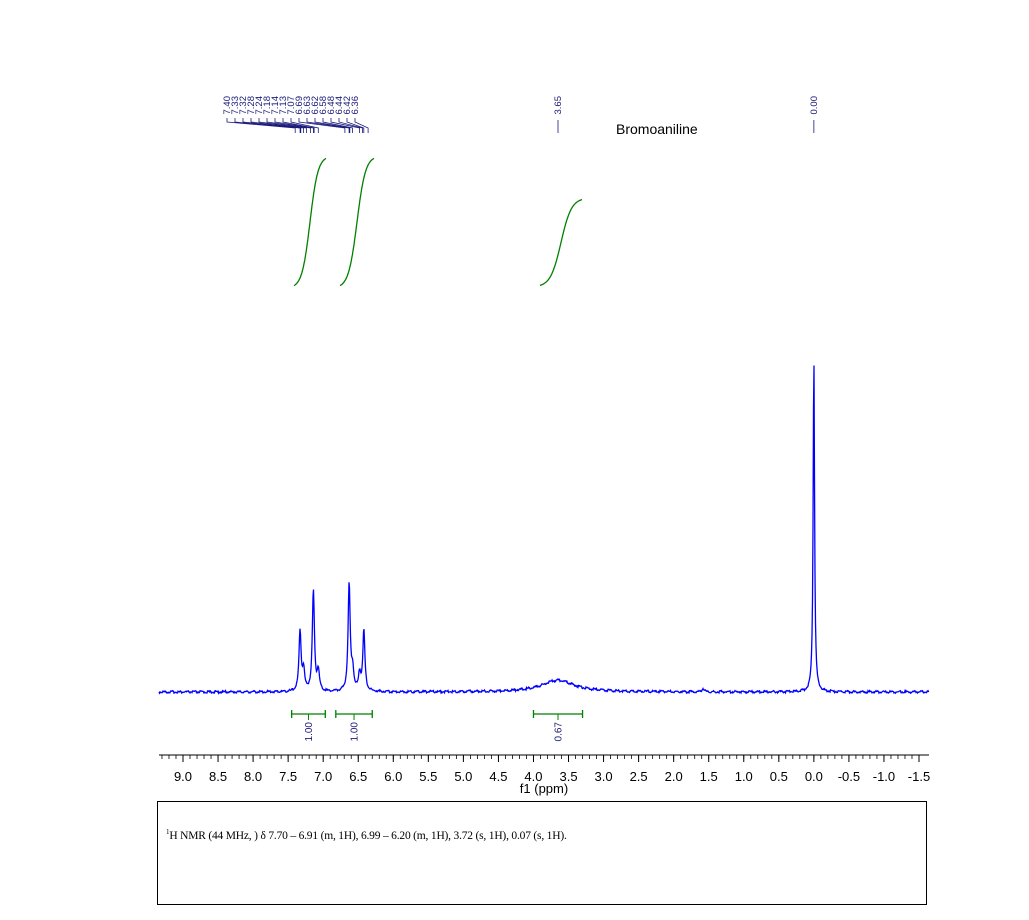 This screenshot has height=920, width=1029. I want to click on x-tick-label: 1.0, so click(744, 776).